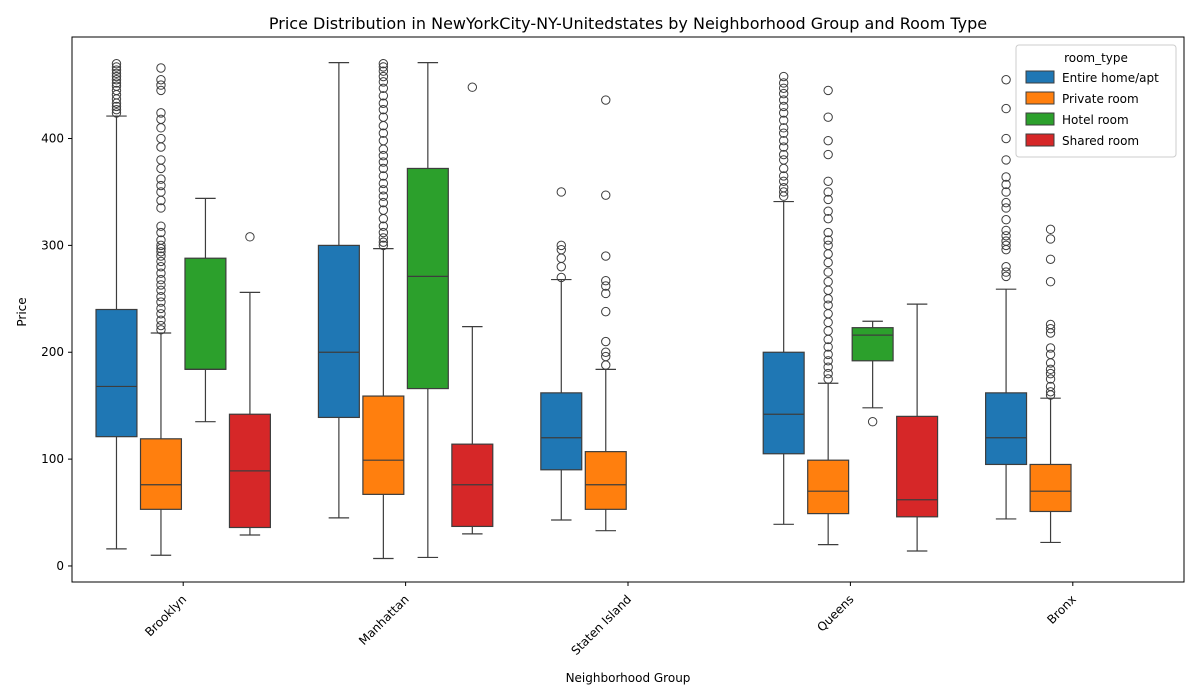 The width and height of the screenshot is (1200, 700). What do you see at coordinates (628, 678) in the screenshot?
I see `x-axis-label: Neighborhood Group` at bounding box center [628, 678].